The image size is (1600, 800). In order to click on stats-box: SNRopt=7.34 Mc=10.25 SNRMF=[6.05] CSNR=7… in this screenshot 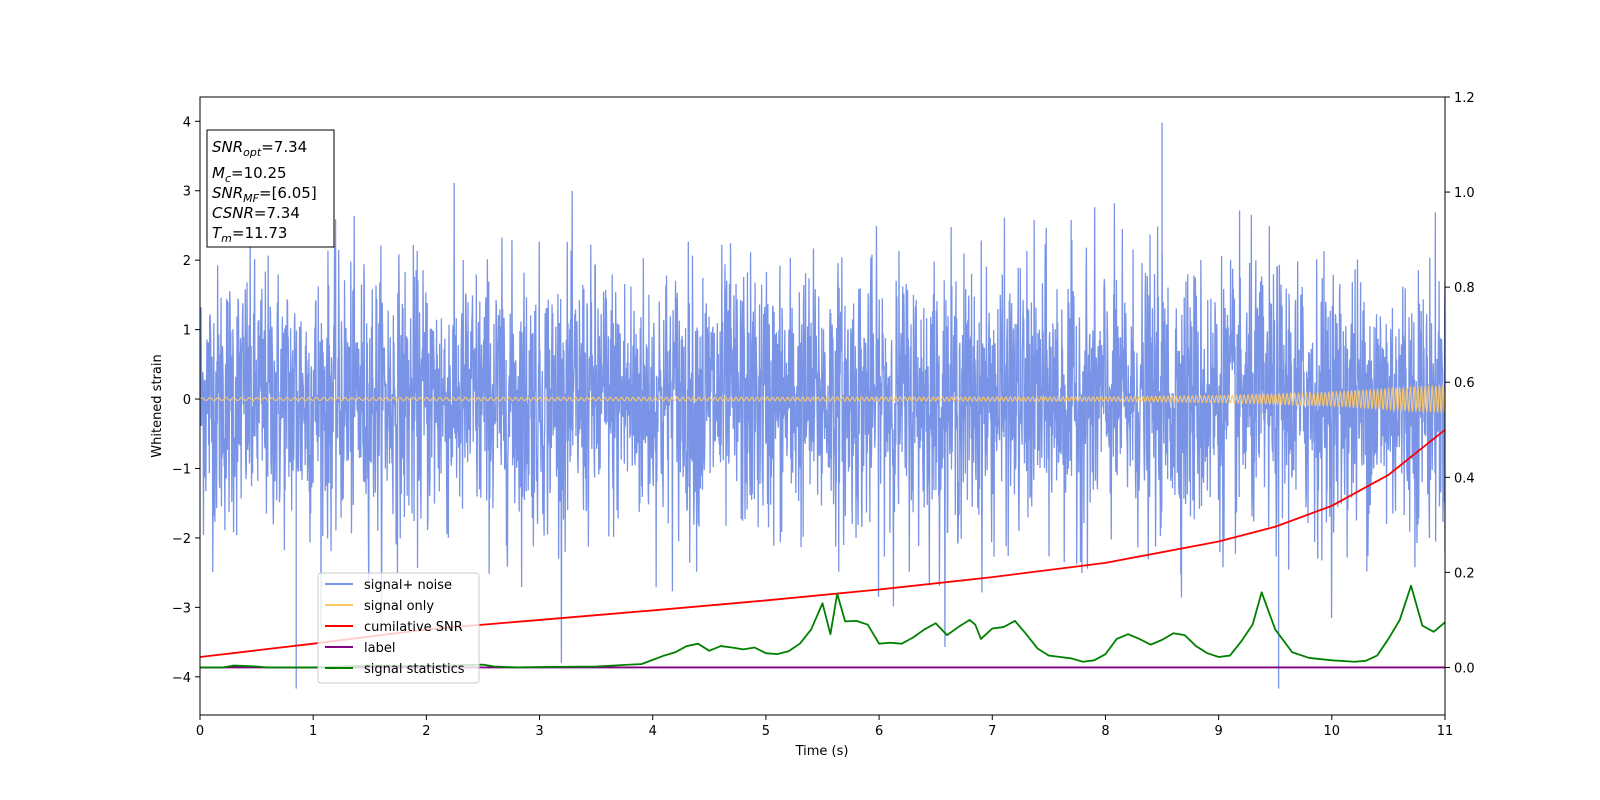, I will do `click(270, 188)`.